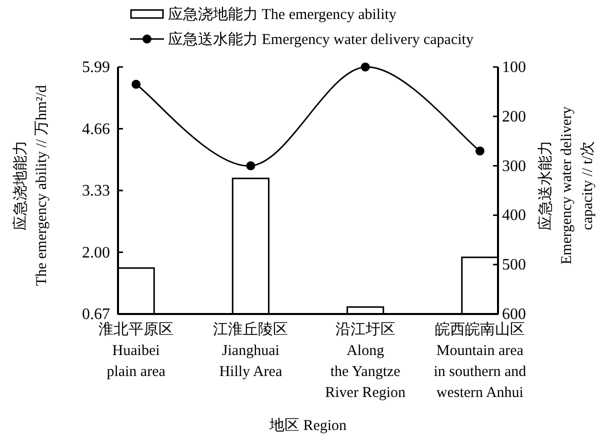 The width and height of the screenshot is (605, 436). What do you see at coordinates (321, 39) in the screenshot?
I see `legend-label: 应急送水能力 Emergency water delivery capacity` at bounding box center [321, 39].